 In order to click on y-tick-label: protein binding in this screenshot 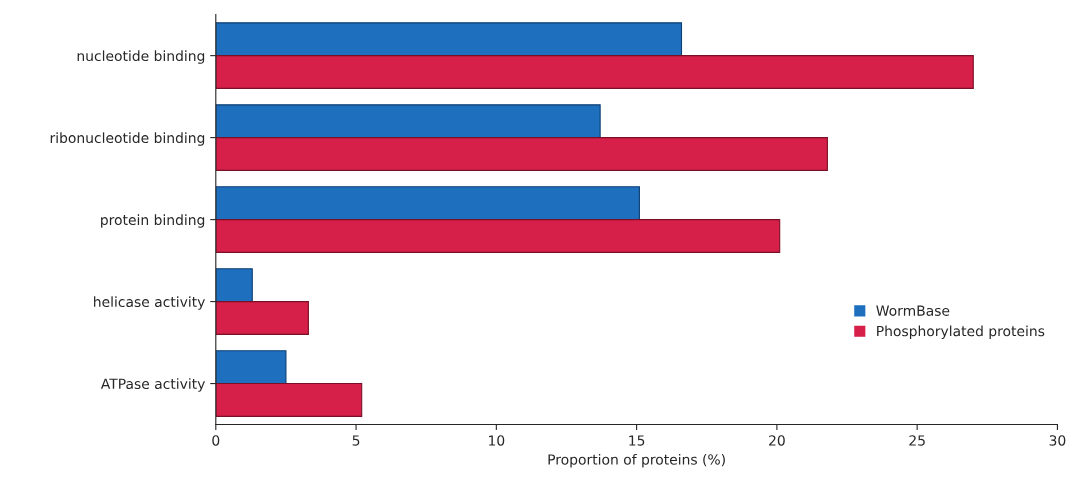, I will do `click(153, 221)`.